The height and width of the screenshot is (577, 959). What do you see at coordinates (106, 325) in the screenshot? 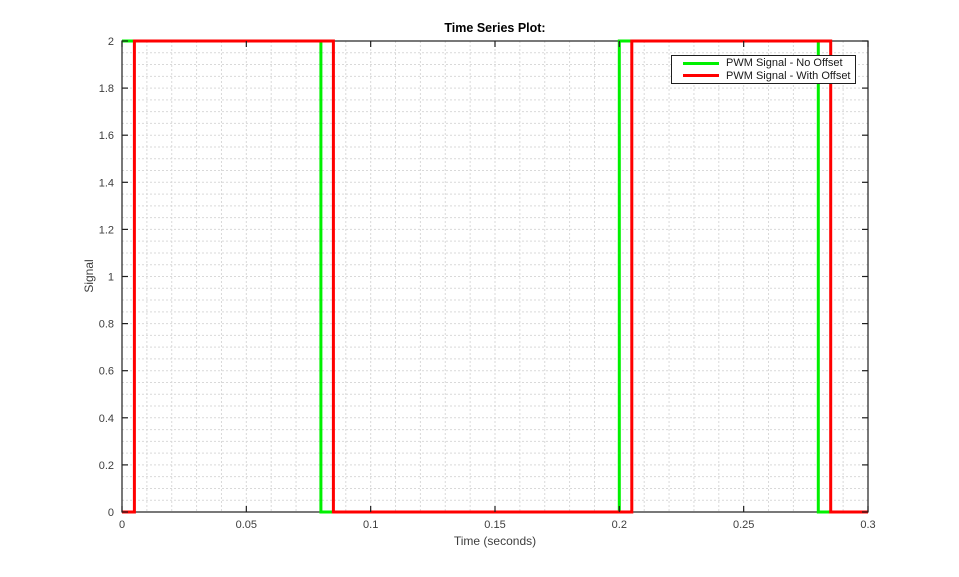
I see `y-tick-label: 0.8` at bounding box center [106, 325].